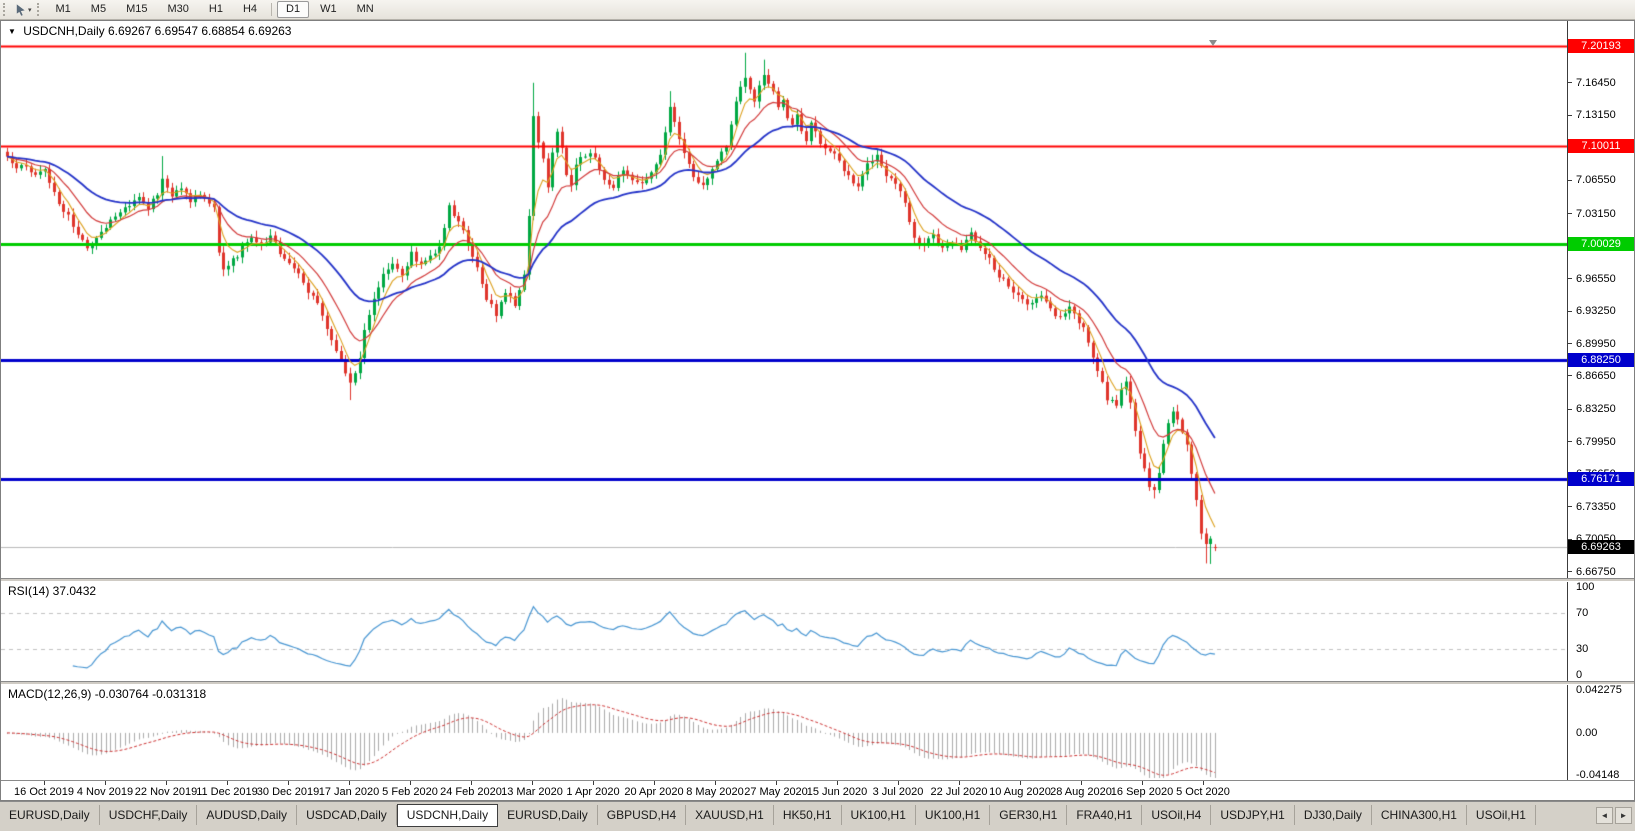 The width and height of the screenshot is (1635, 831). What do you see at coordinates (1213, 43) in the screenshot?
I see `chart-shift-marker-icon` at bounding box center [1213, 43].